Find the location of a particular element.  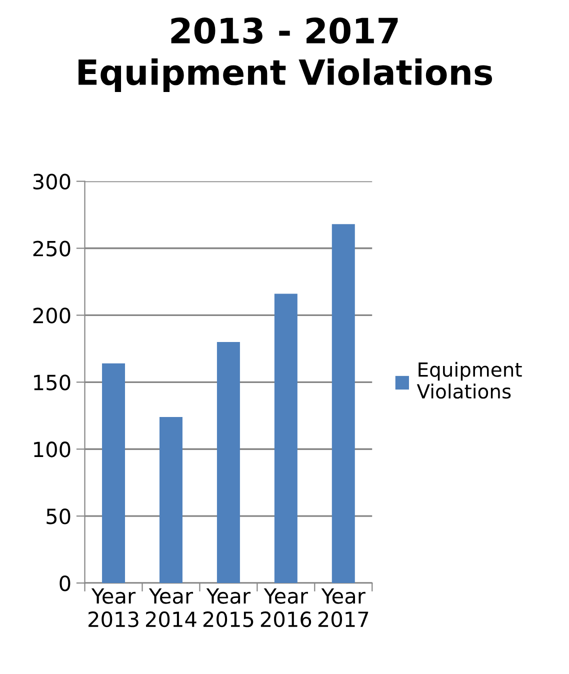

x-tick-label: Year 2014 is located at coordinates (171, 608).